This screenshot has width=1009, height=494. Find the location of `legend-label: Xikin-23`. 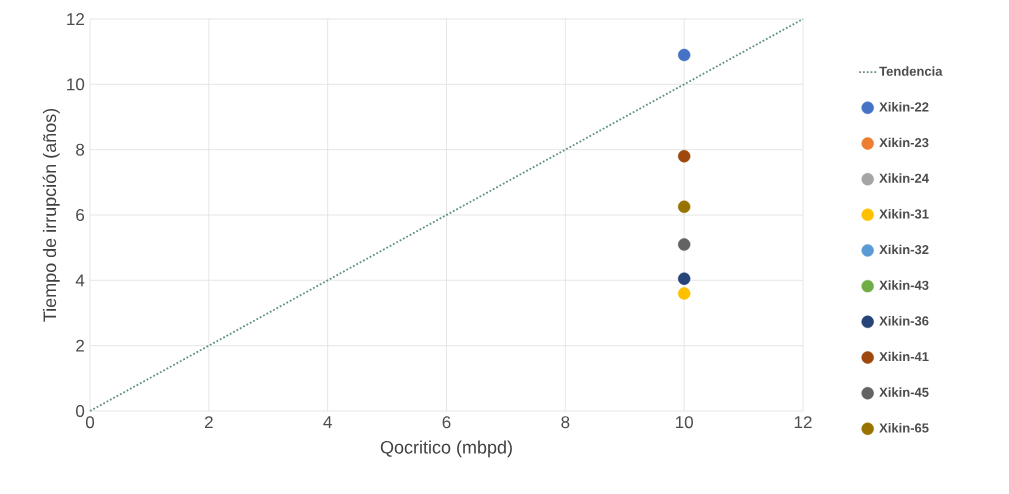

legend-label: Xikin-23 is located at coordinates (904, 142).